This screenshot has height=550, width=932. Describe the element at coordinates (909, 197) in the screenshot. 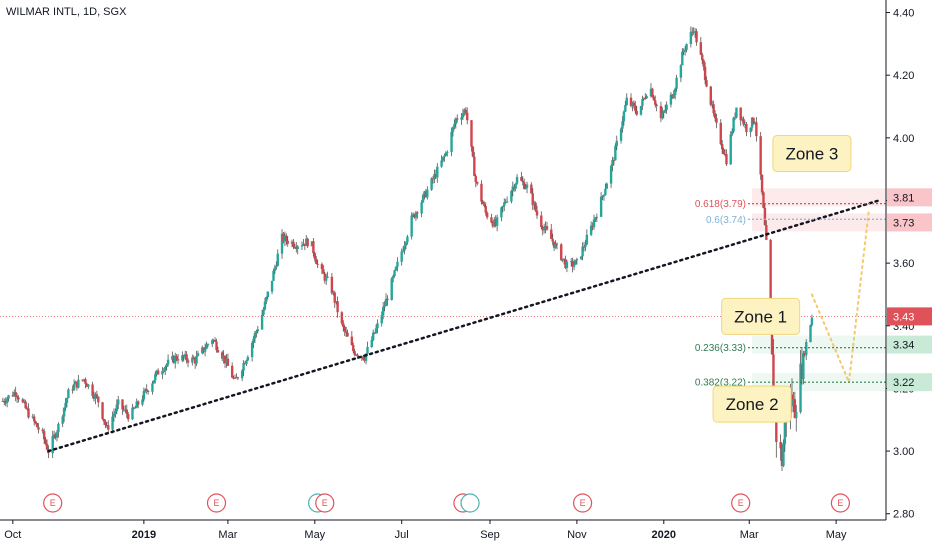

I see `price-tag-3.81: 3.81` at that location.